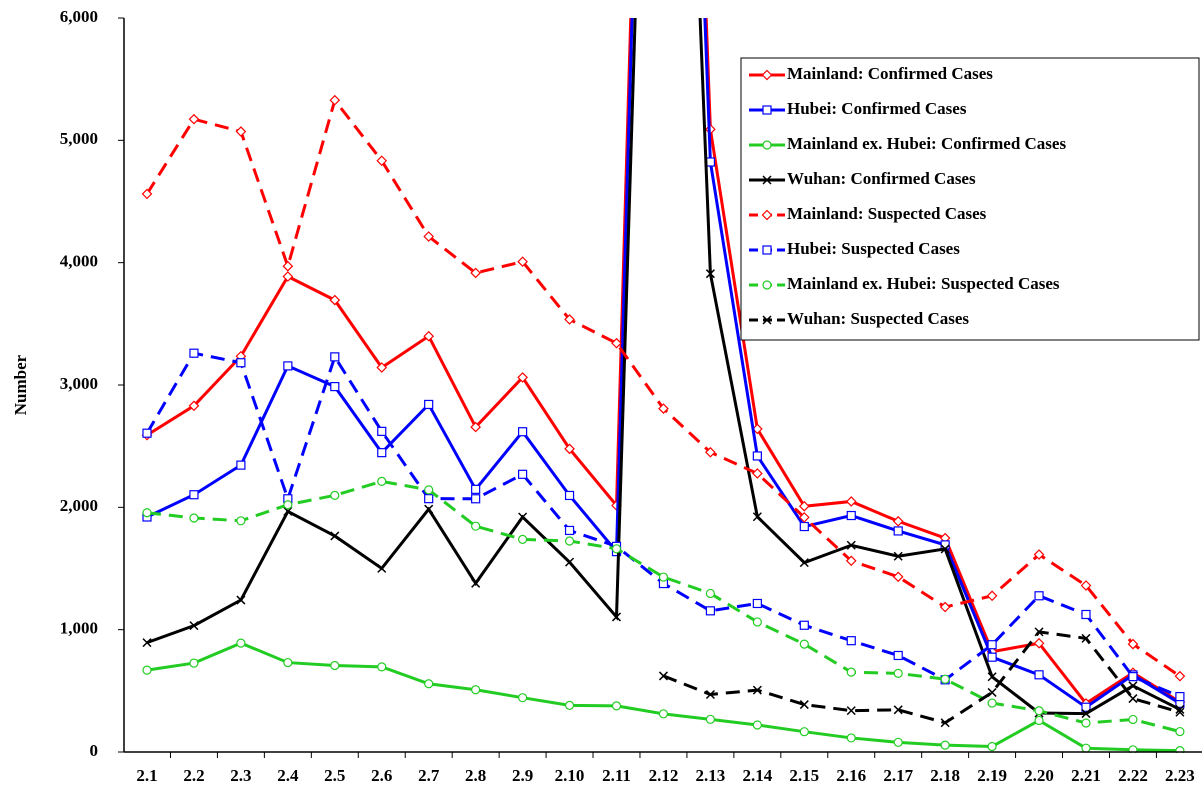 The width and height of the screenshot is (1202, 787). Describe the element at coordinates (79, 16) in the screenshot. I see `y-tick-label: 6,000` at that location.